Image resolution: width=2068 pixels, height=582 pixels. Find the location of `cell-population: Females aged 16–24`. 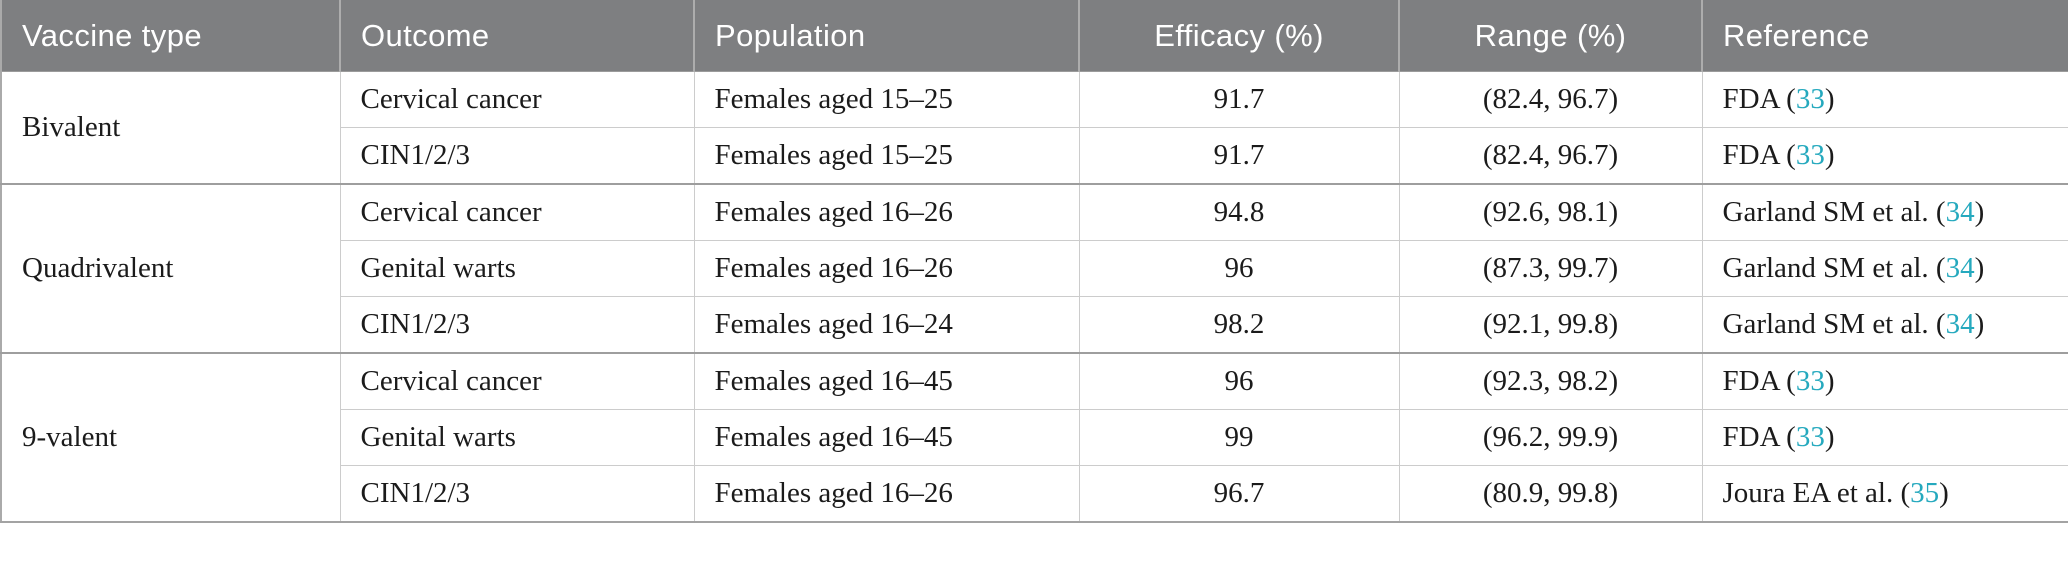

cell-population: Females aged 16–24 is located at coordinates (886, 324).